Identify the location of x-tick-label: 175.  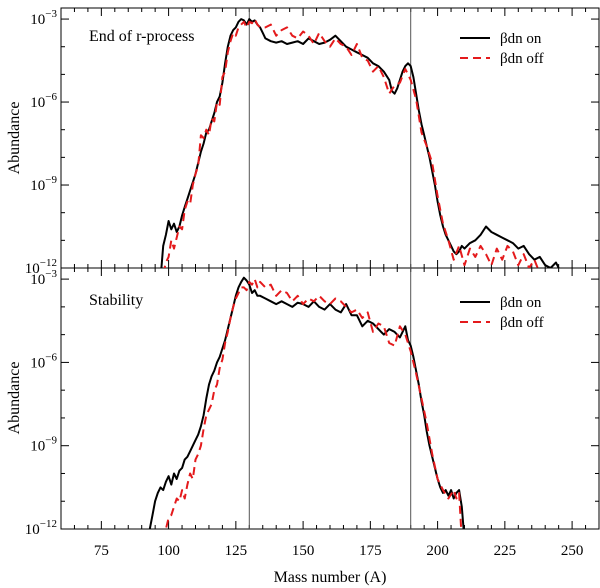
(370, 551).